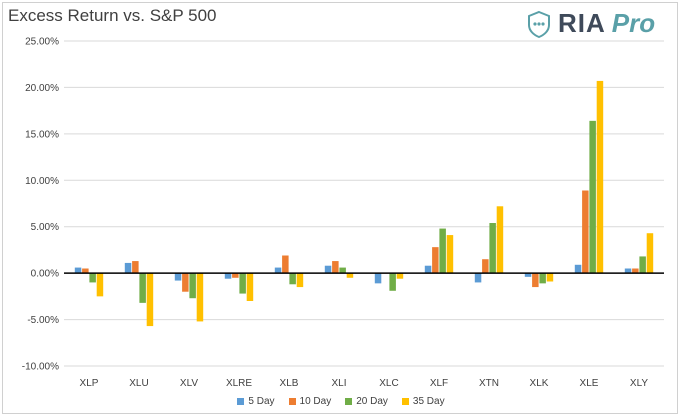  Describe the element at coordinates (45, 227) in the screenshot. I see `y-tick-label: 5.00%` at that location.